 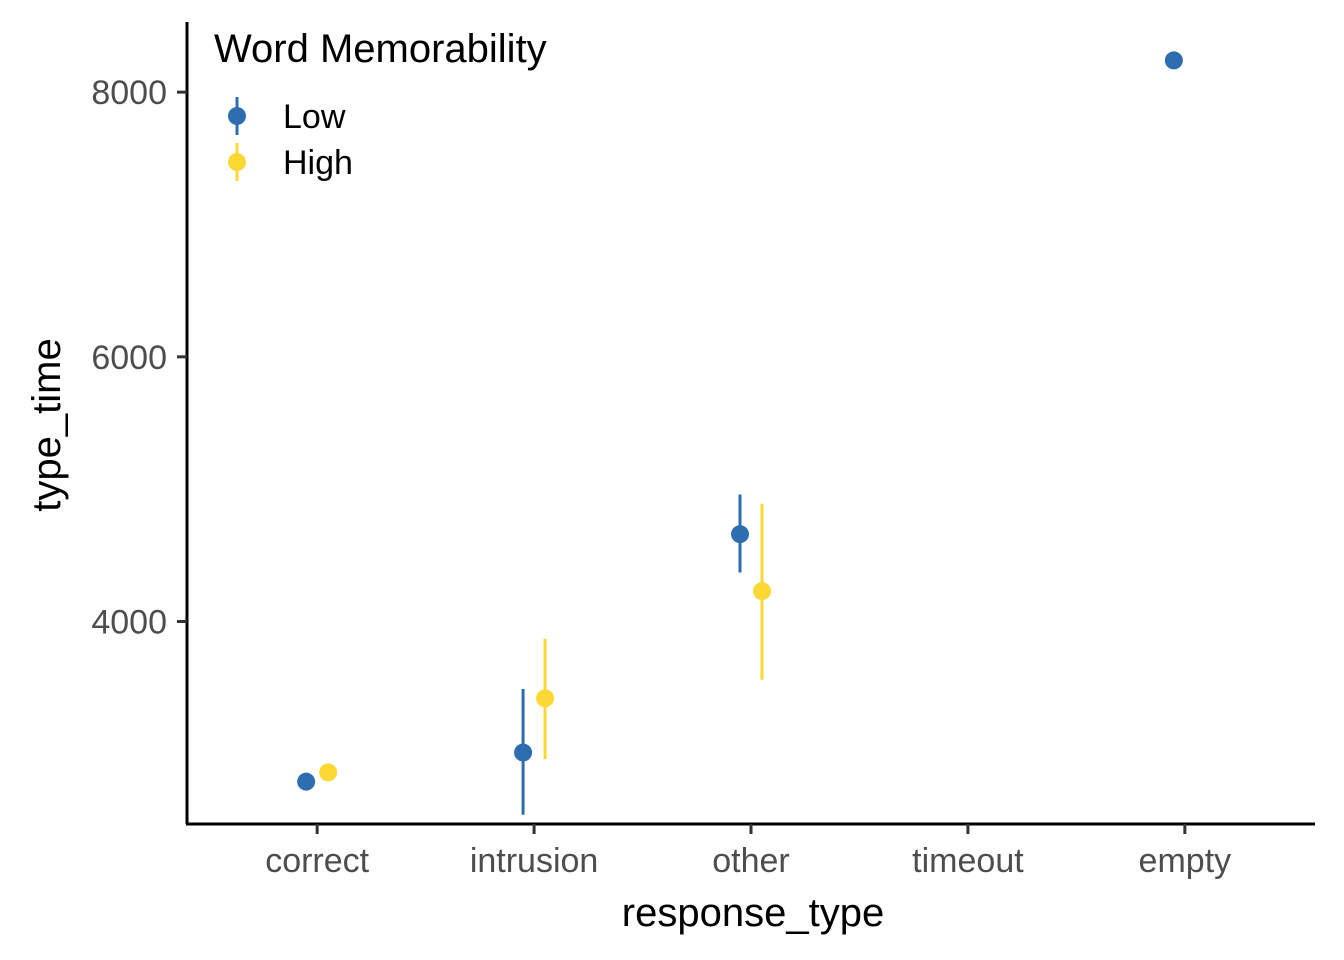 What do you see at coordinates (317, 861) in the screenshot?
I see `x-tick-label: correct` at bounding box center [317, 861].